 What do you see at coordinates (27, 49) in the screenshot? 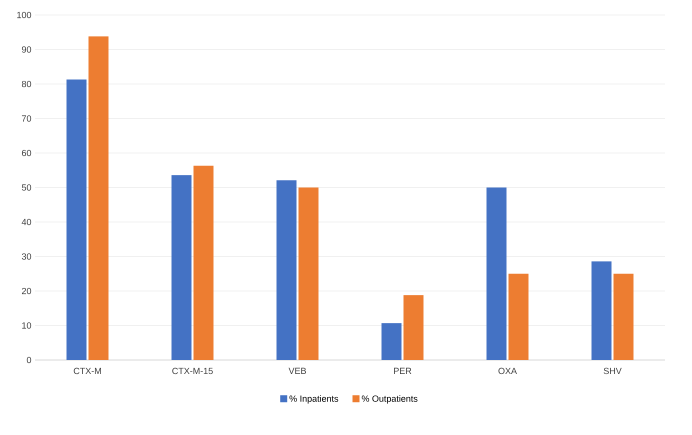
I see `y-tick-label: 90` at bounding box center [27, 49].